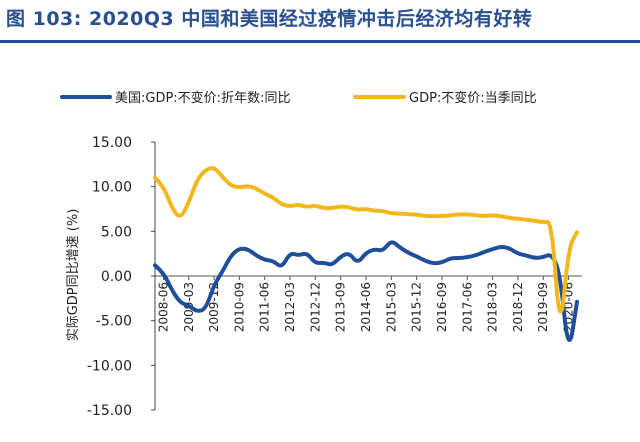  I want to click on y-tick-label: 0.00, so click(116, 277).